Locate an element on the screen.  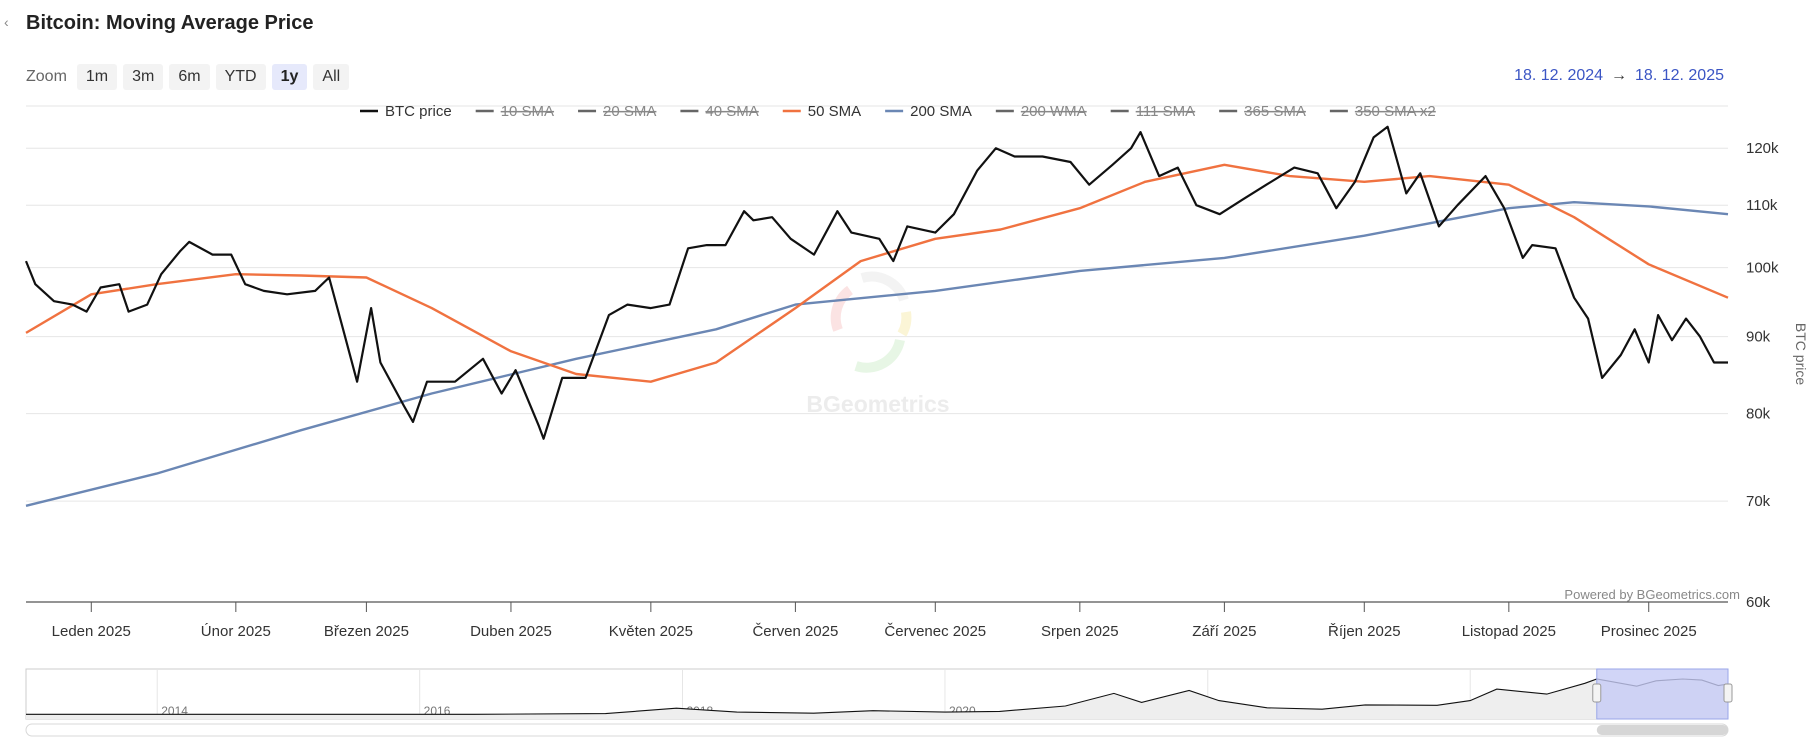
legend-item-10-sma: 10 SMA is located at coordinates (527, 111).